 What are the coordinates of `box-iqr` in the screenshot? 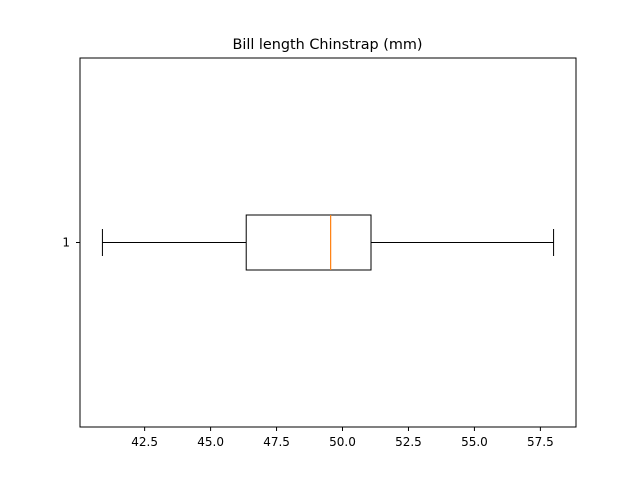 It's located at (308, 242).